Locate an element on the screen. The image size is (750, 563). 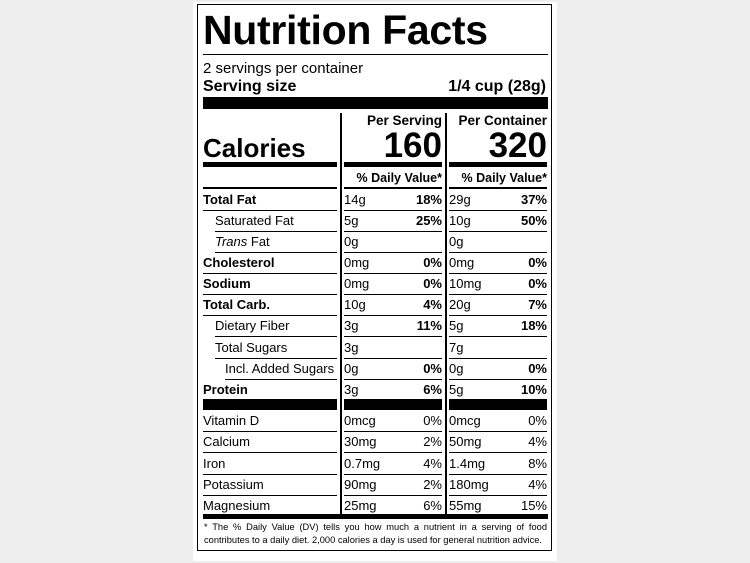
container-amount: 0mg is located at coordinates (462, 262).